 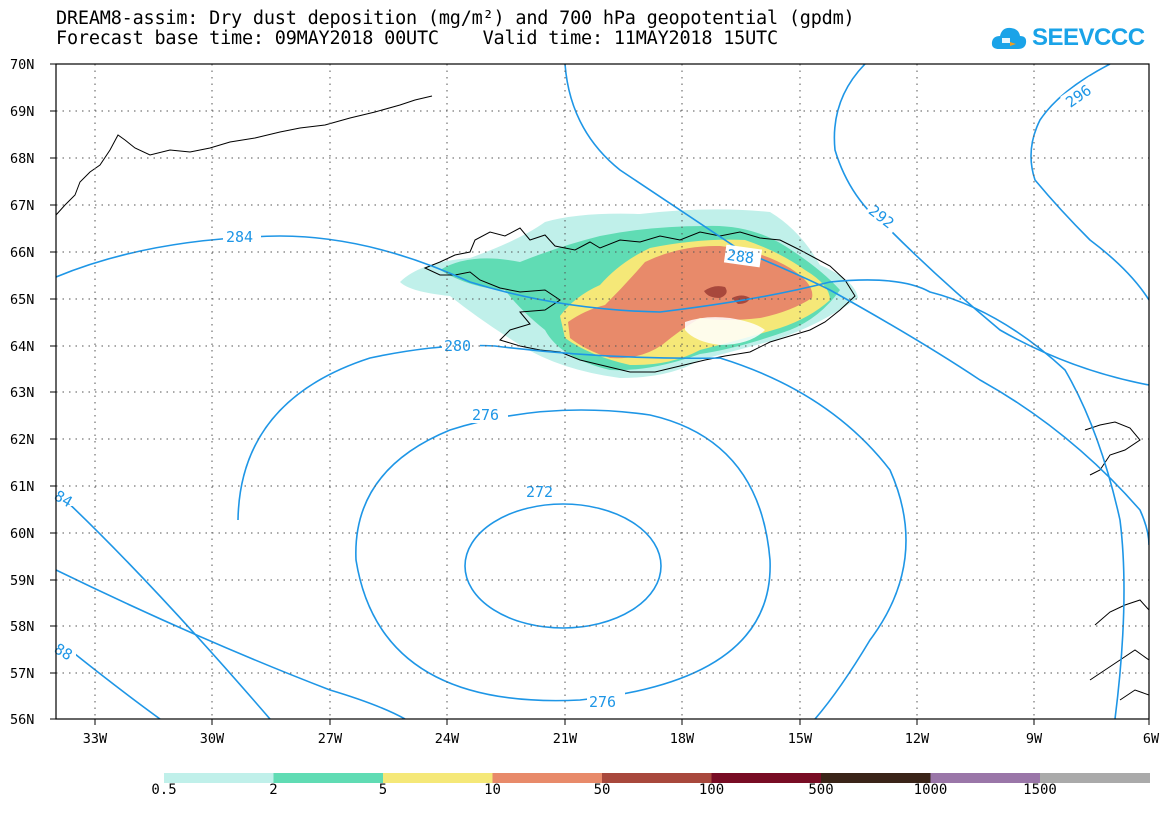 What do you see at coordinates (1088, 37) in the screenshot?
I see `logo-text: SEEVCCC` at bounding box center [1088, 37].